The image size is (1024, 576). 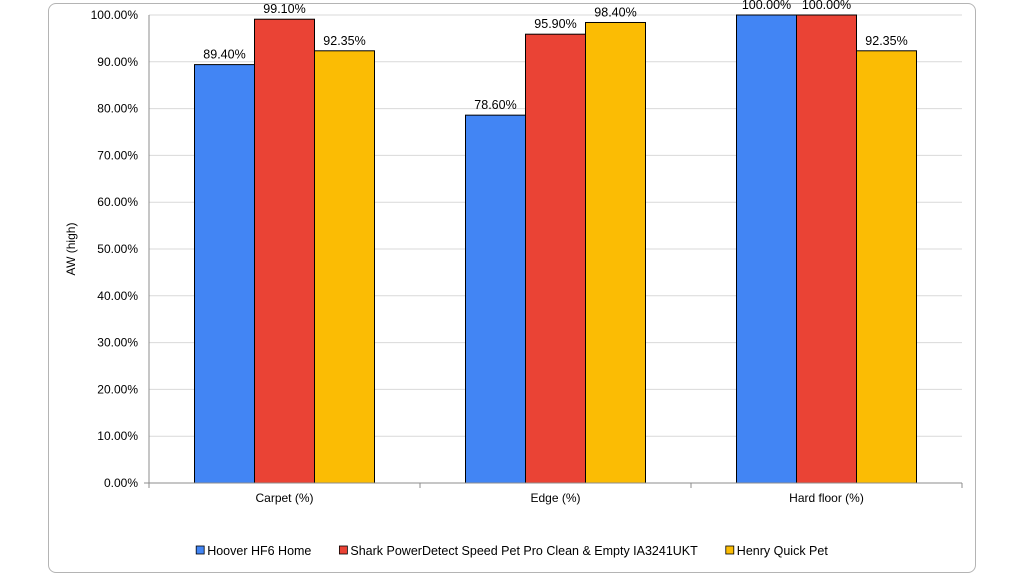 I want to click on data-label: 95.90%, so click(x=555, y=24).